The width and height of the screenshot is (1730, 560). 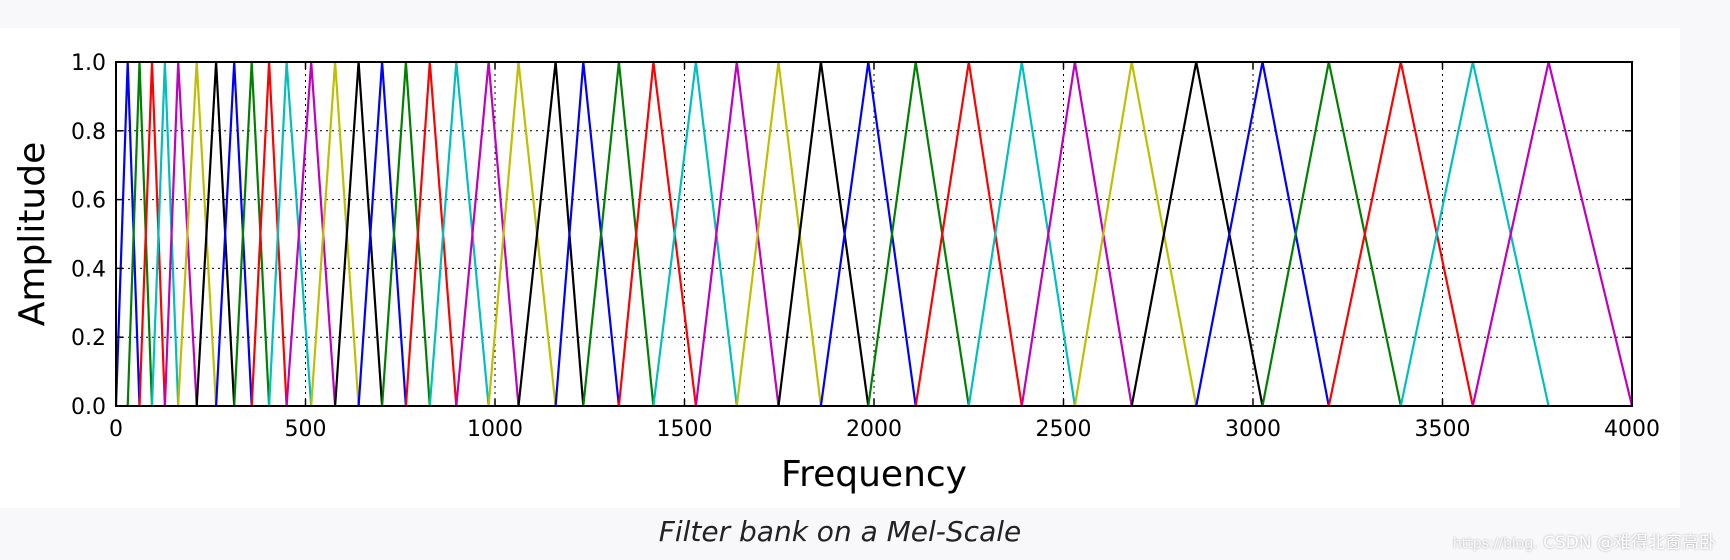 What do you see at coordinates (874, 474) in the screenshot?
I see `x-axis-label: Frequency` at bounding box center [874, 474].